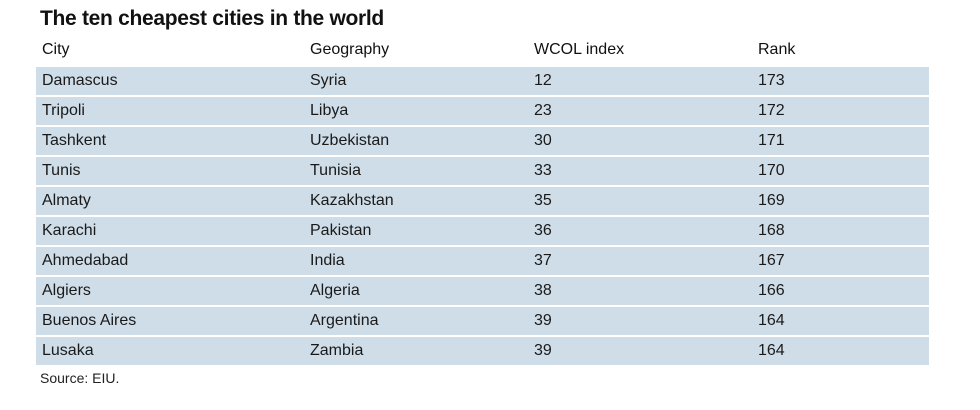  What do you see at coordinates (80, 378) in the screenshot?
I see `source-note: Source: EIU.` at bounding box center [80, 378].